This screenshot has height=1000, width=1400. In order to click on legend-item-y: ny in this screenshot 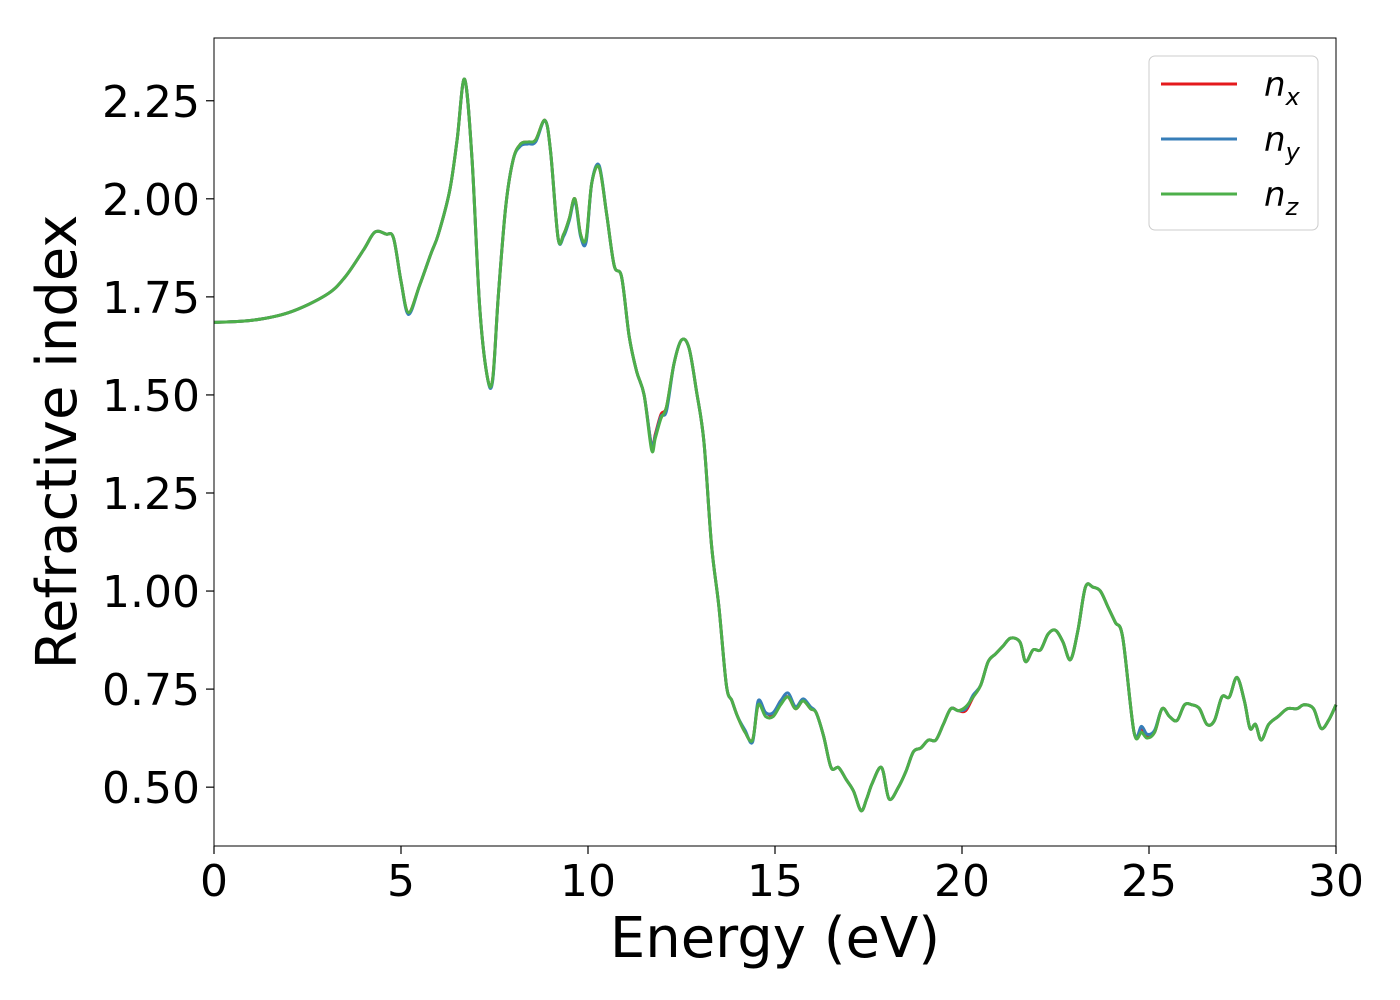, I will do `click(1231, 143)`.